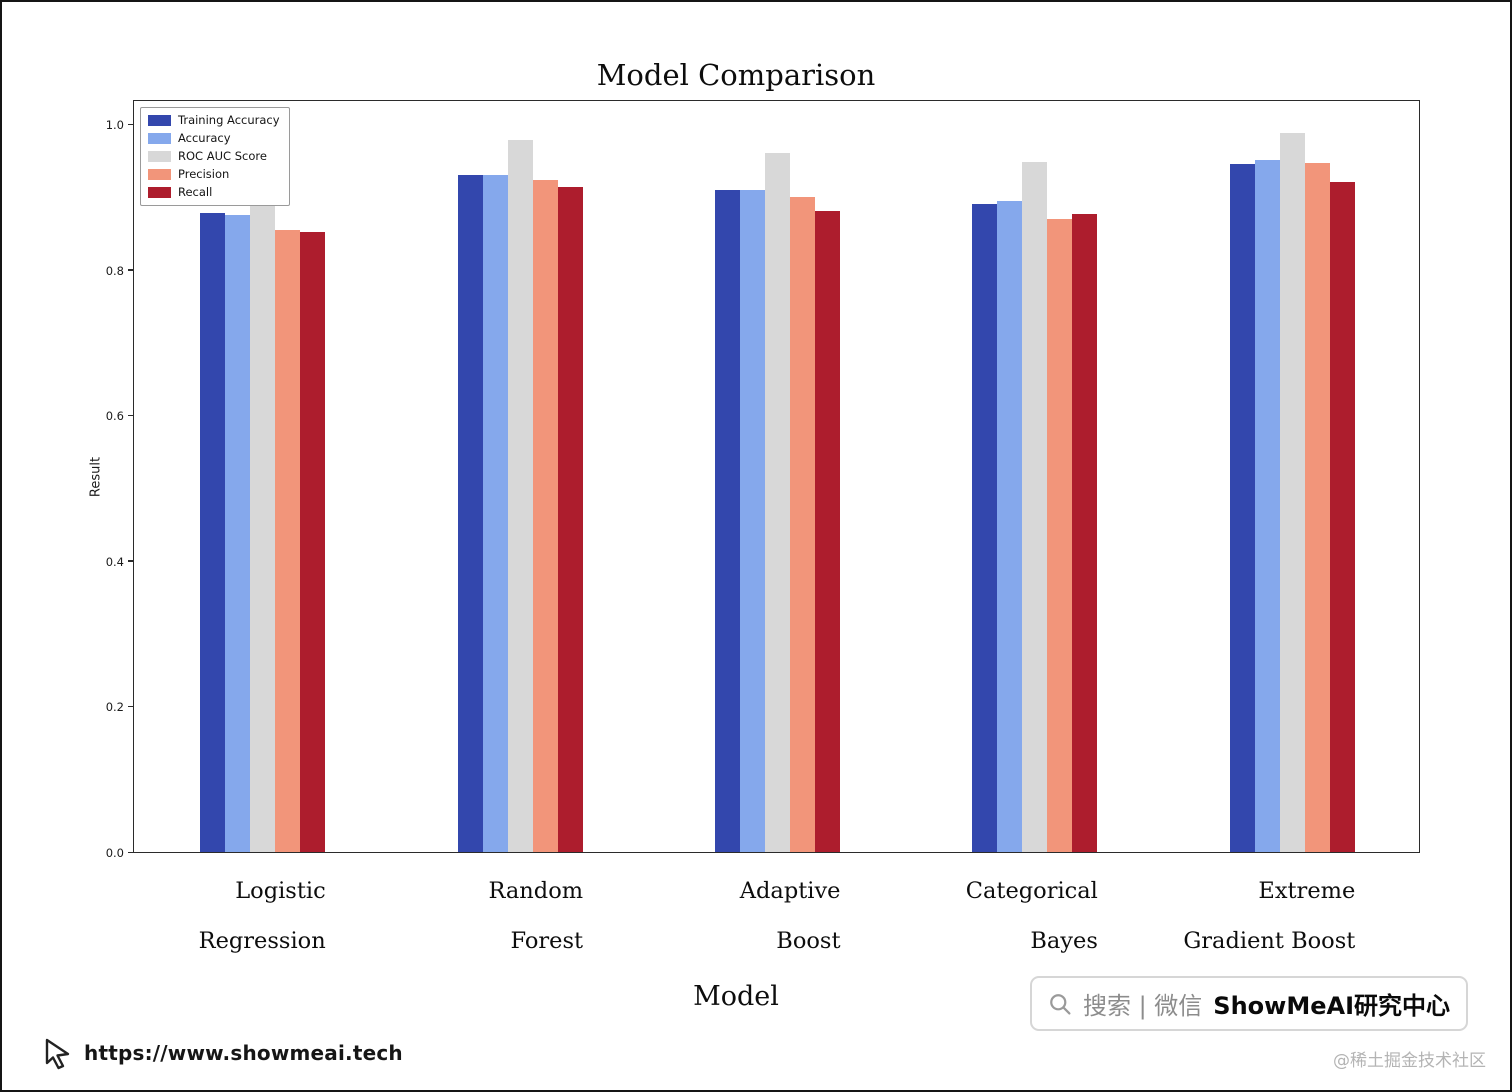 The height and width of the screenshot is (1092, 1512). I want to click on legend-item-precision: Precision, so click(214, 174).